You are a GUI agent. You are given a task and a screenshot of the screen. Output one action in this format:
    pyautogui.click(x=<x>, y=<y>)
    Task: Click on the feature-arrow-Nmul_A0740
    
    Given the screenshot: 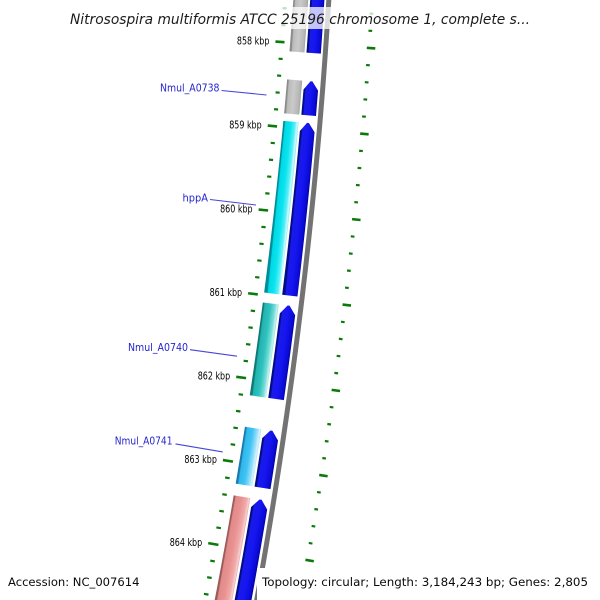 What is the action you would take?
    pyautogui.click(x=282, y=353)
    